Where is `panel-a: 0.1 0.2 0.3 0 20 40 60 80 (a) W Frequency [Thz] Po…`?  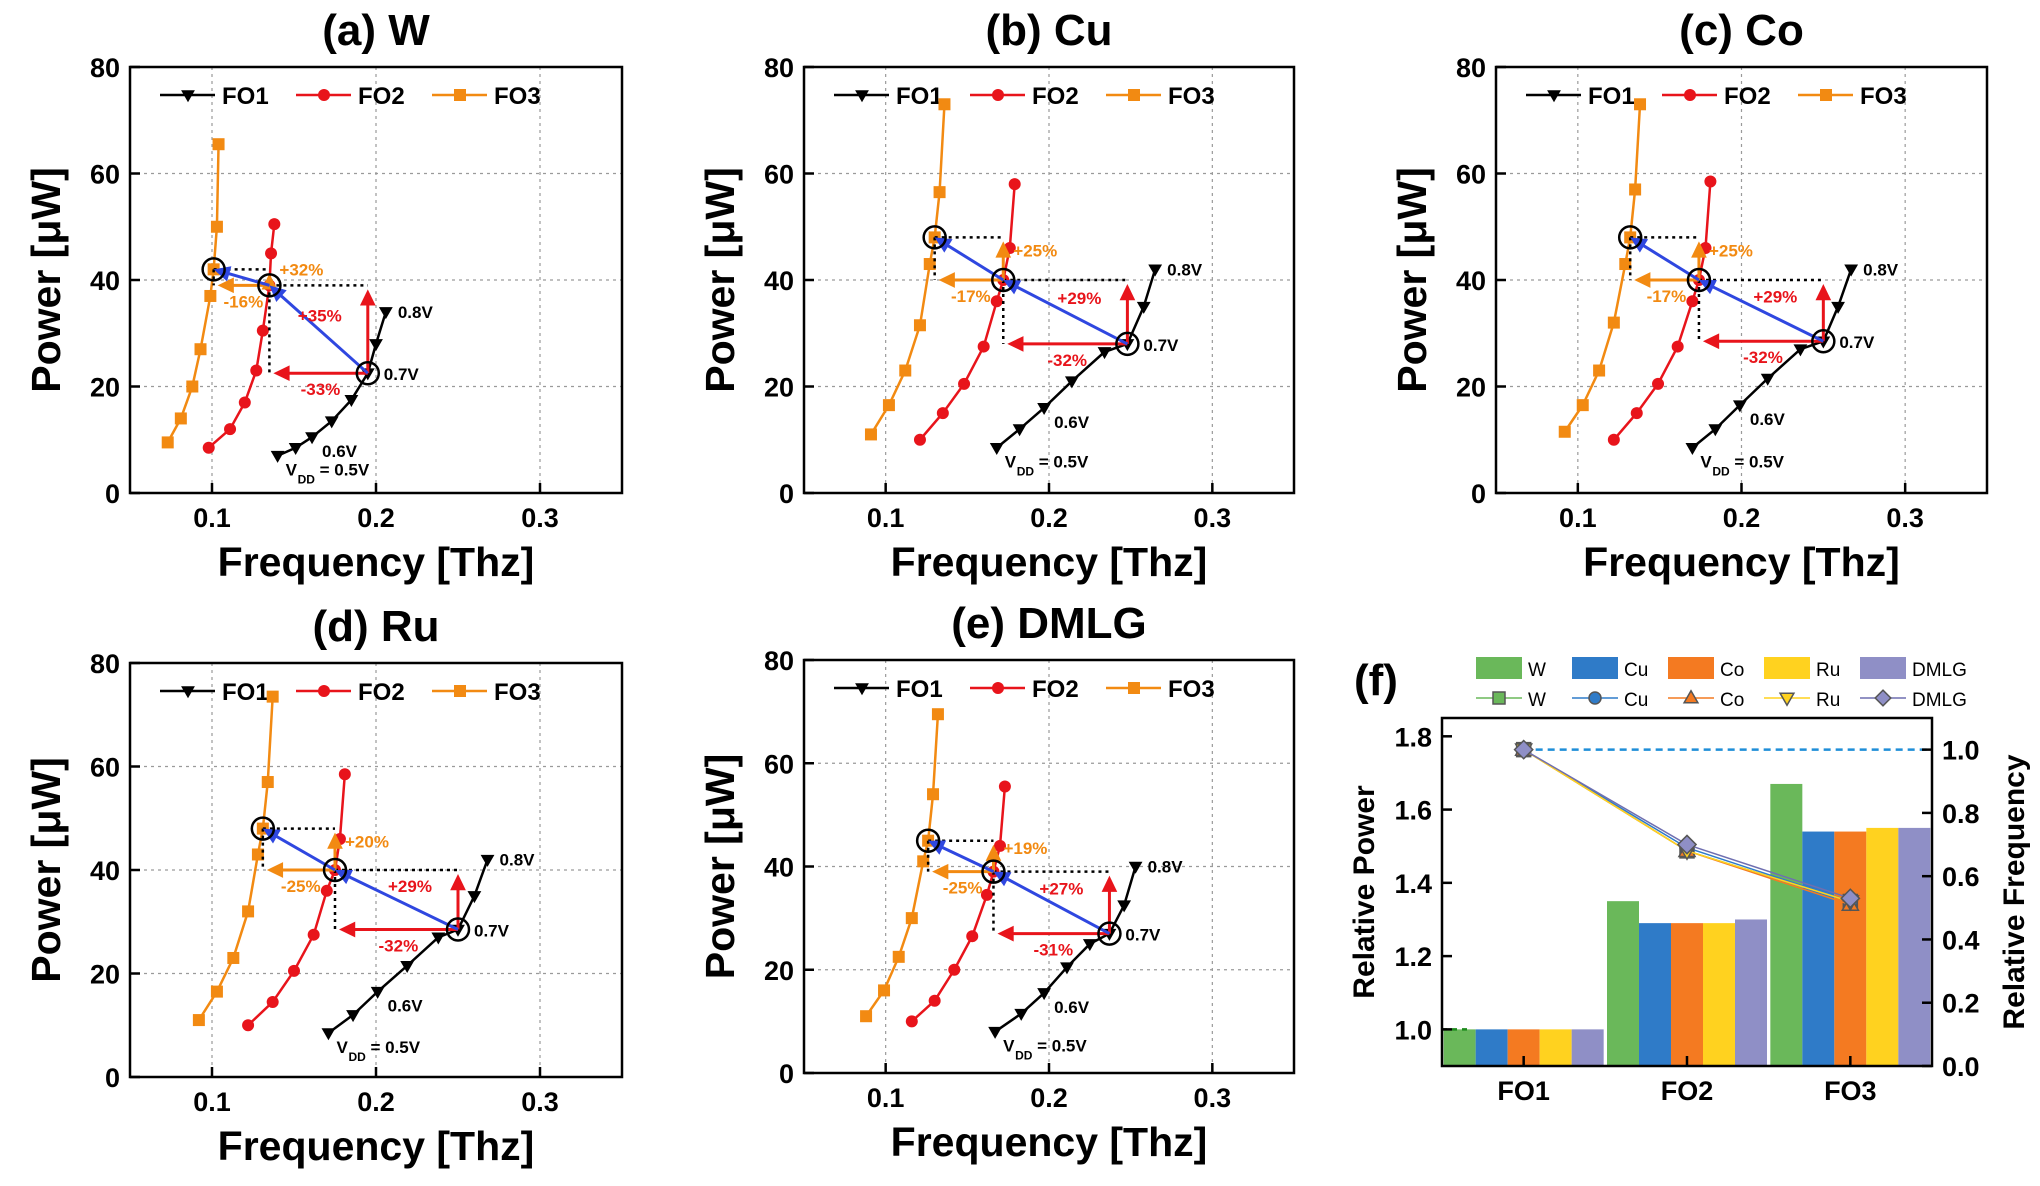
panel-a: 0.1 0.2 0.3 0 20 40 60 80 (a) W Frequency [Thz] Po… is located at coordinates (323, 295).